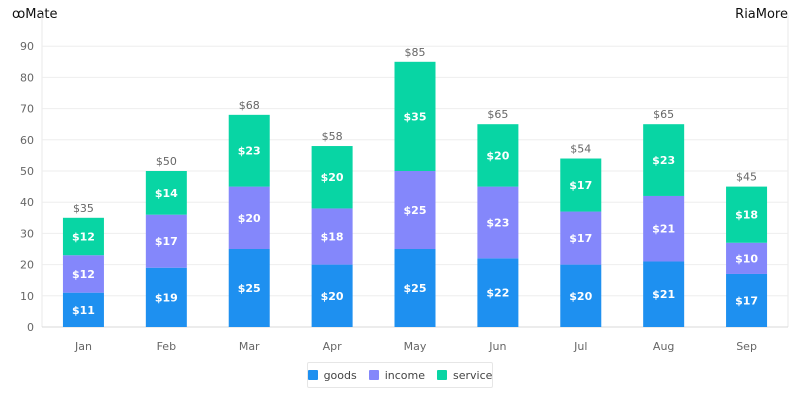  Describe the element at coordinates (473, 375) in the screenshot. I see `legend-label-service: service` at that location.